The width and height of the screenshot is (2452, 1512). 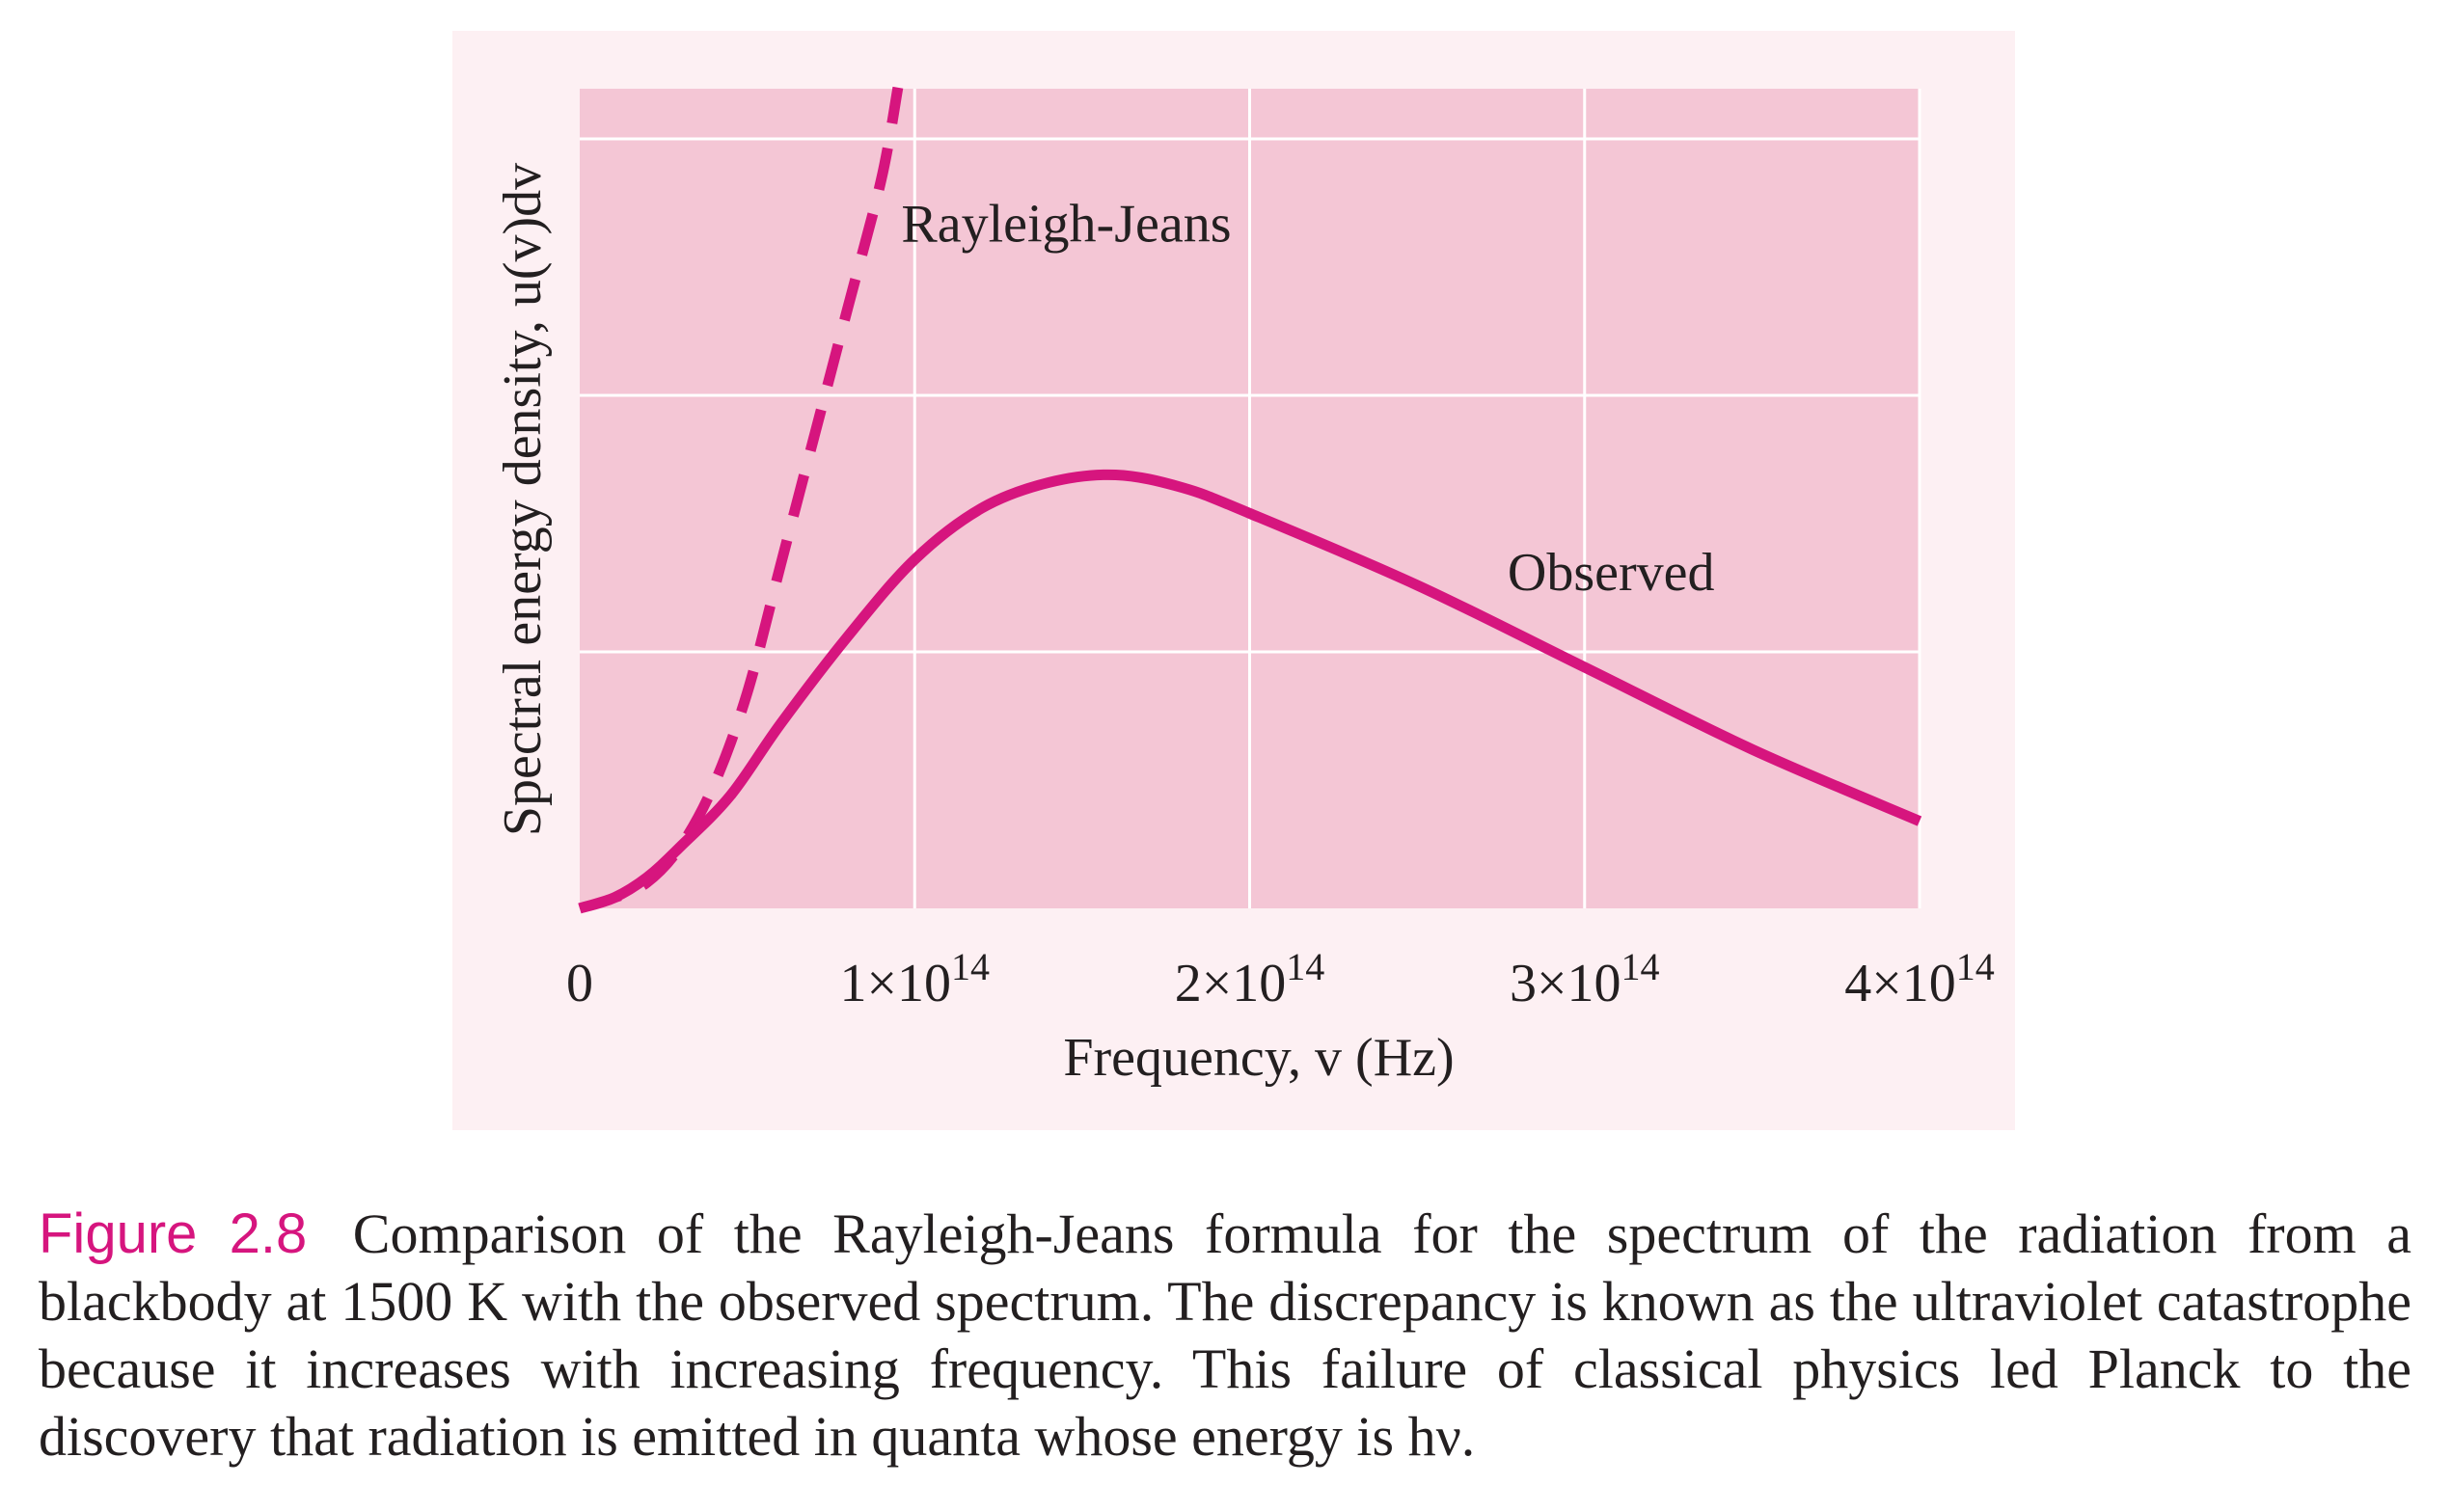 What do you see at coordinates (1258, 1058) in the screenshot?
I see `x-axis-label: Frequency, v (Hz)` at bounding box center [1258, 1058].